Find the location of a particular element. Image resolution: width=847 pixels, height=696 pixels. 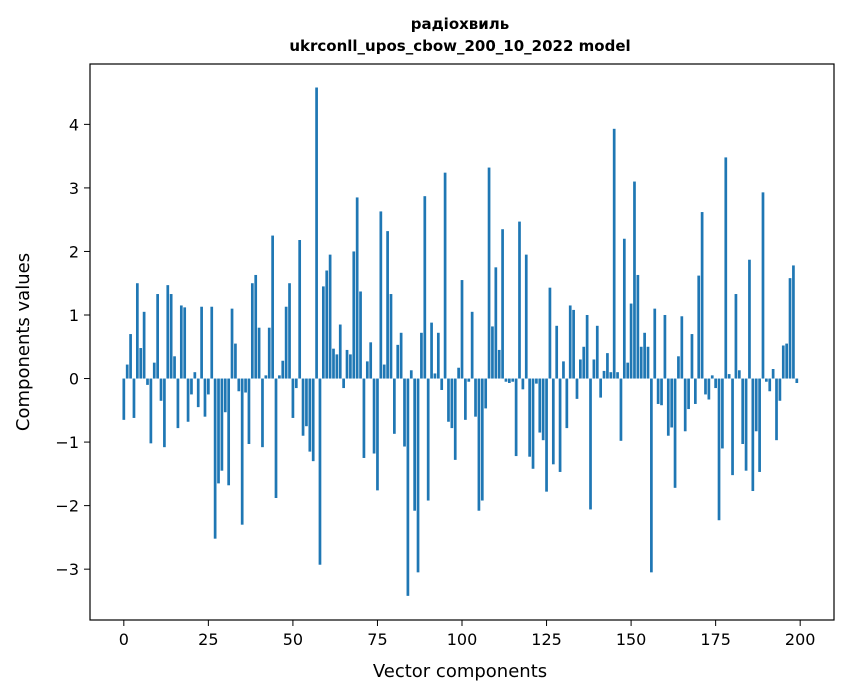

y-axis-label: Components values is located at coordinates (23, 342).